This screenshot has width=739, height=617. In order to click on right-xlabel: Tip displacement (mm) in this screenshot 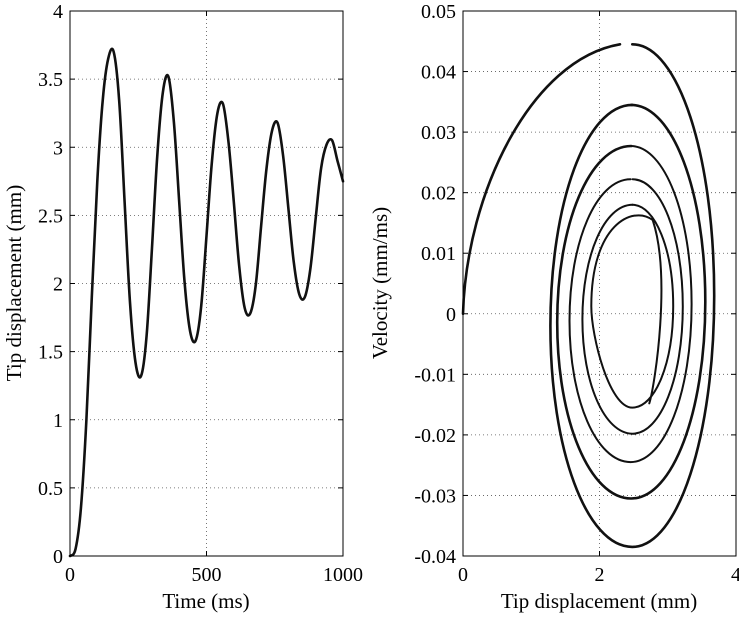, I will do `click(599, 601)`.